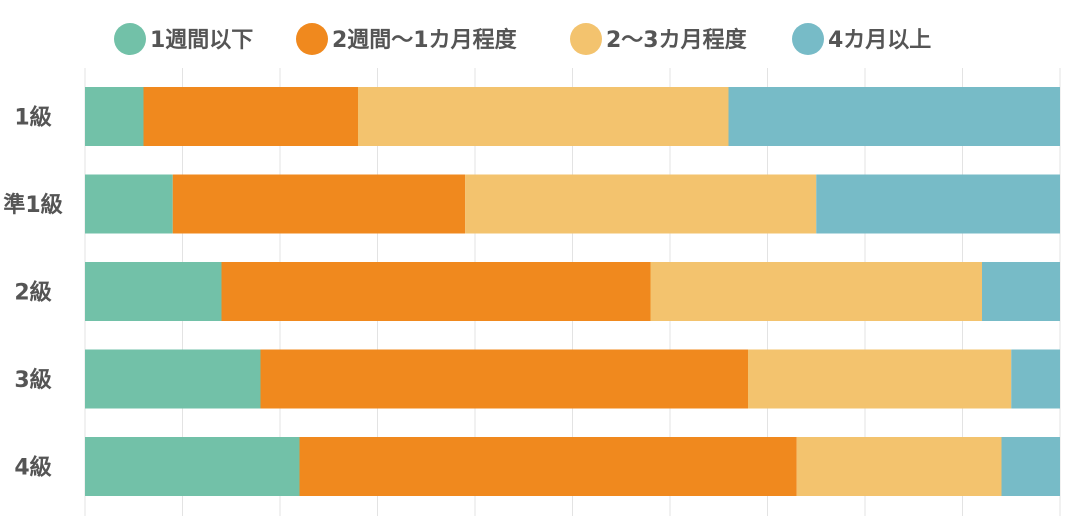 This screenshot has height=532, width=1080. Describe the element at coordinates (879, 40) in the screenshot. I see `legend-label: 4カ月以上` at that location.